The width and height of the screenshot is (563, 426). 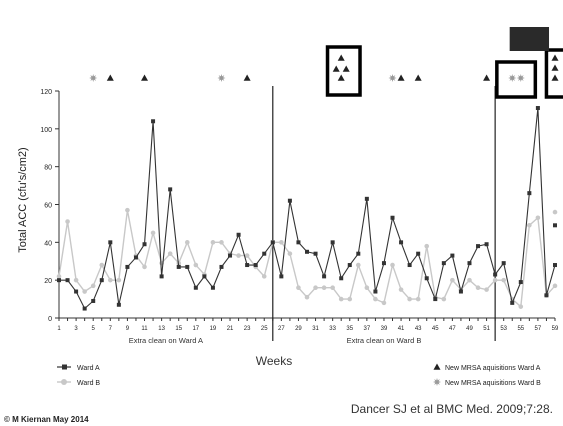 What do you see at coordinates (48, 206) in the screenshot?
I see `y-tick-label: 60` at bounding box center [48, 206].